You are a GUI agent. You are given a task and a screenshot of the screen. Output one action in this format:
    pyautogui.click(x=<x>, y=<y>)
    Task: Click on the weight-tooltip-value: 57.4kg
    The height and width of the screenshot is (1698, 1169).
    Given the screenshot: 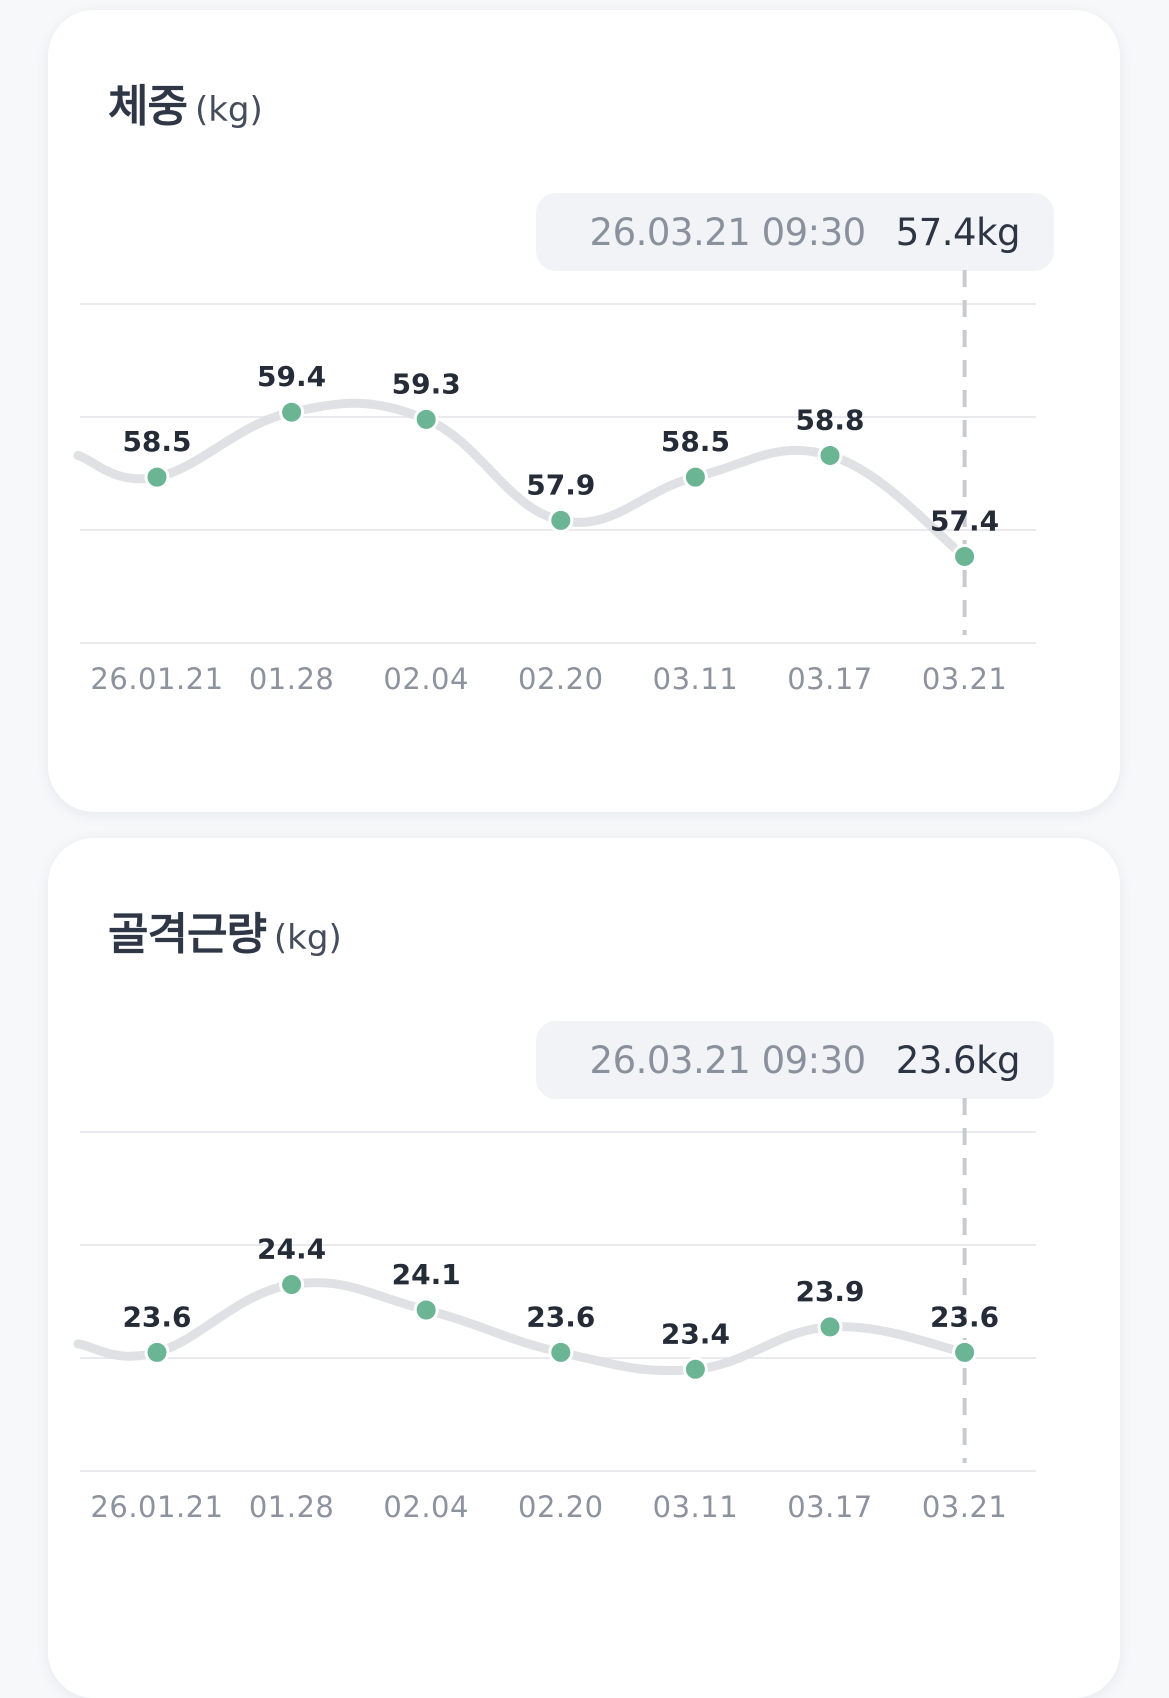 What is the action you would take?
    pyautogui.click(x=958, y=232)
    